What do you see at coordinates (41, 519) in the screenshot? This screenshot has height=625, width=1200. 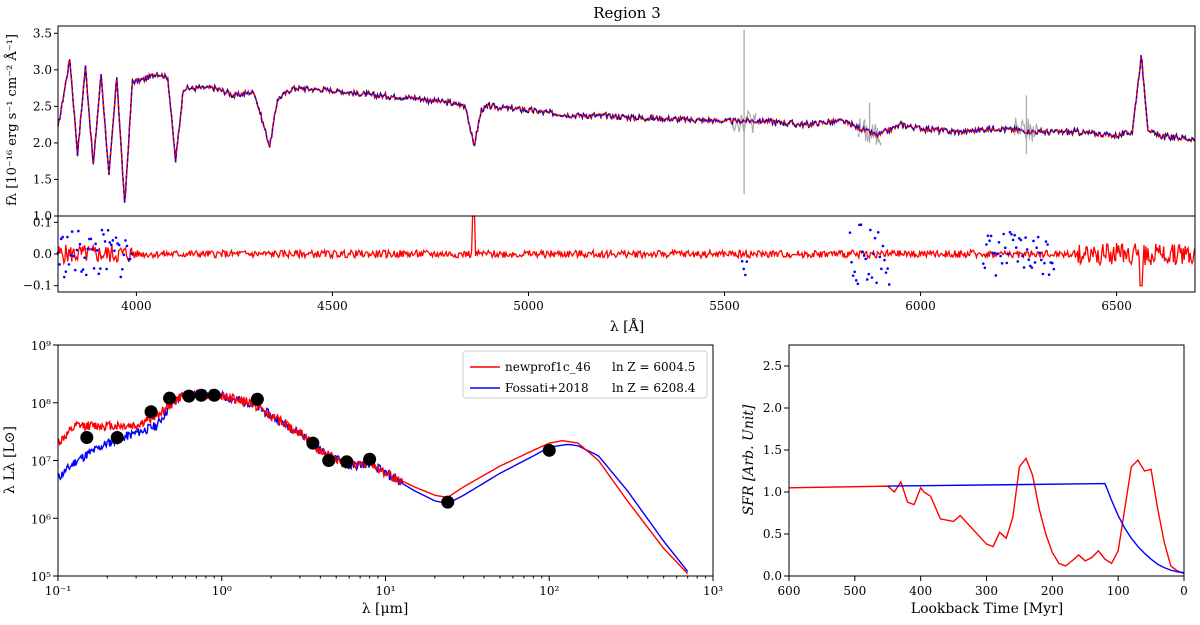 I see `sed-ytick-label-1: 10⁶` at bounding box center [41, 519].